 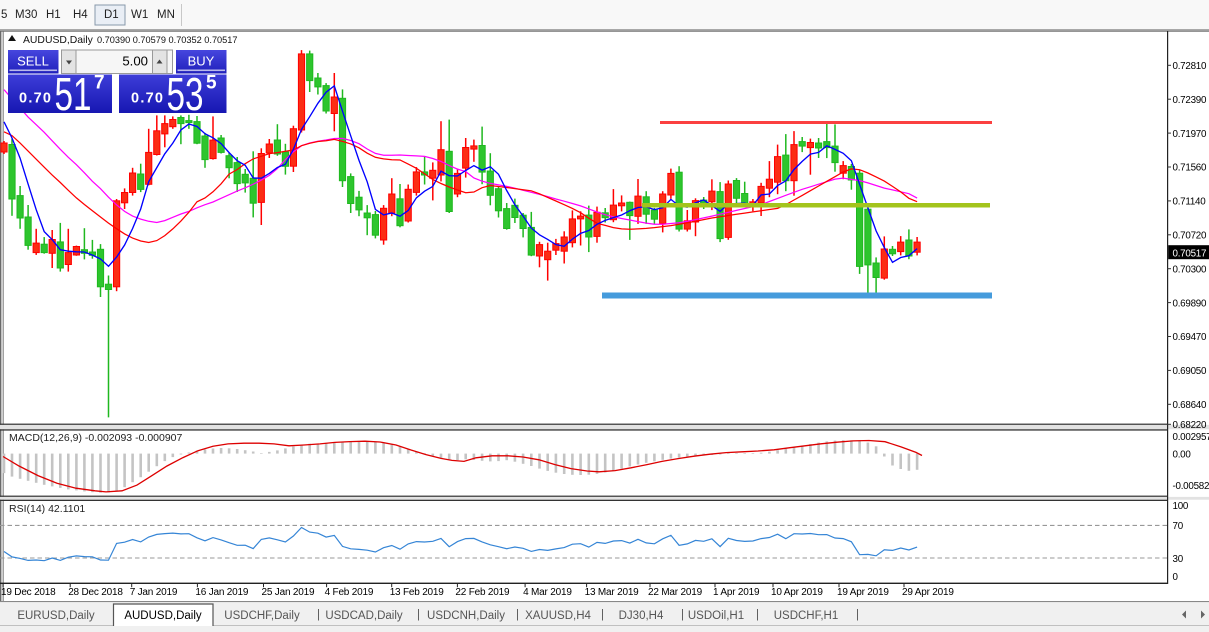 What do you see at coordinates (56, 616) in the screenshot?
I see `svg-text: EURUSD,Daily` at bounding box center [56, 616].